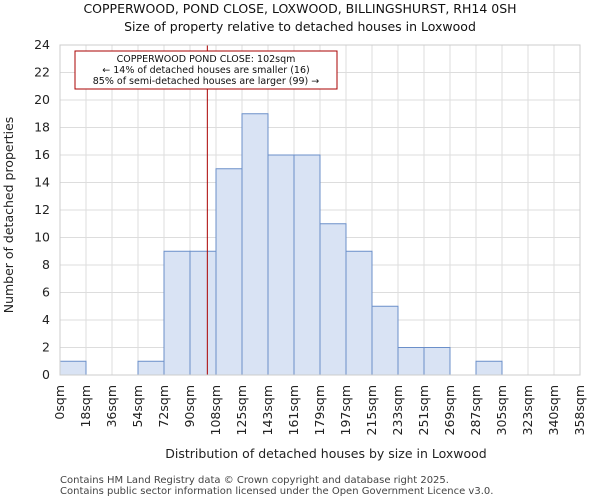 The image size is (600, 500). Describe the element at coordinates (215, 410) in the screenshot. I see `x-tick-108sqm: 108sqm` at that location.